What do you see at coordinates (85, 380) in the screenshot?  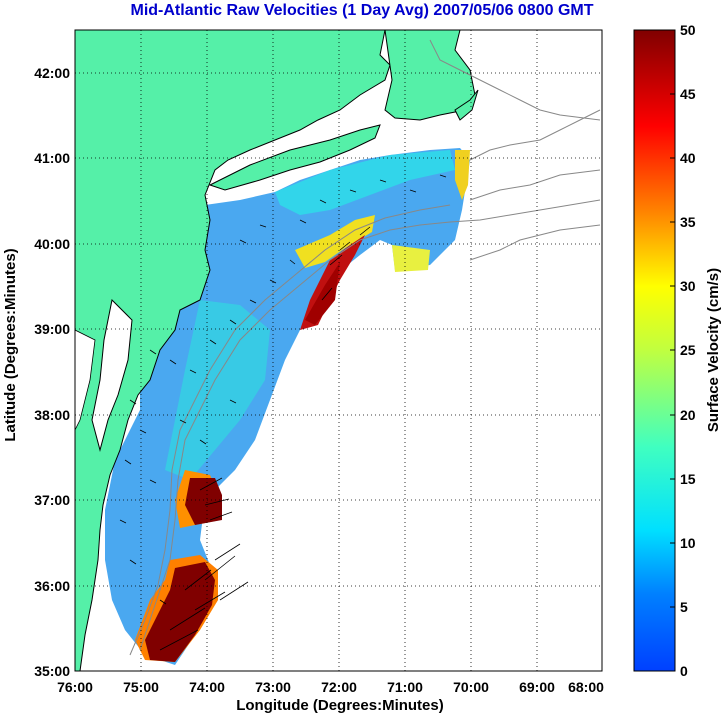 I see `land-chesapeake` at bounding box center [85, 380].